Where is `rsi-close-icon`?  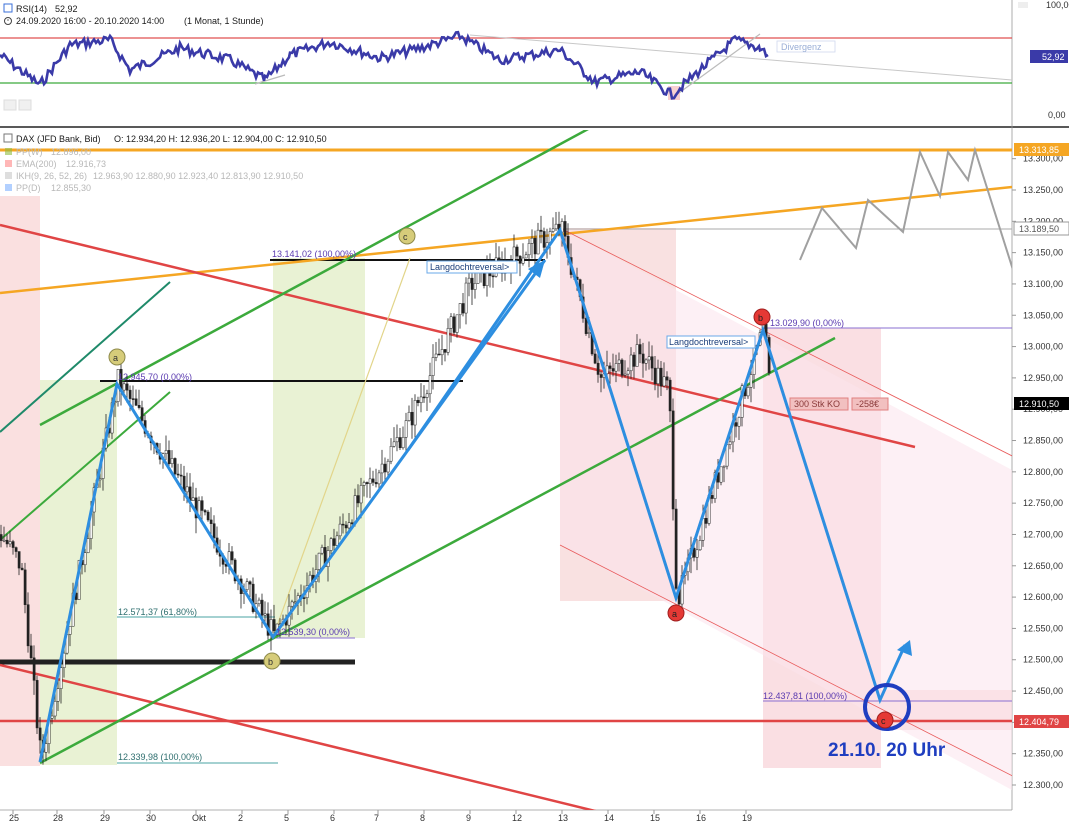 rsi-close-icon is located at coordinates (10, 105).